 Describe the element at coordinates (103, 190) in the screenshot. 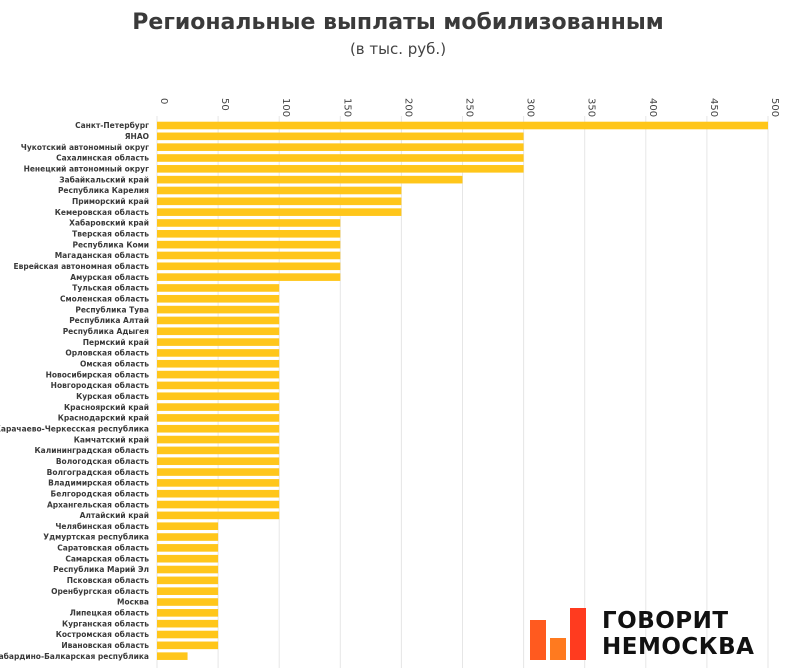

I see `category-label: Республика Карелия` at that location.